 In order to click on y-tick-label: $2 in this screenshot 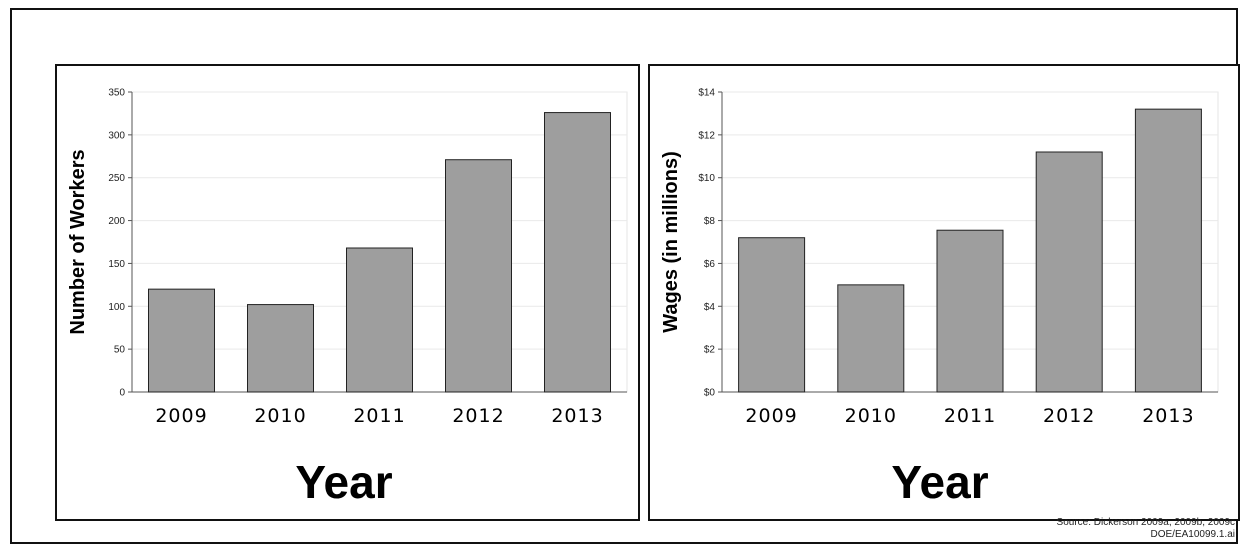, I will do `click(710, 350)`.